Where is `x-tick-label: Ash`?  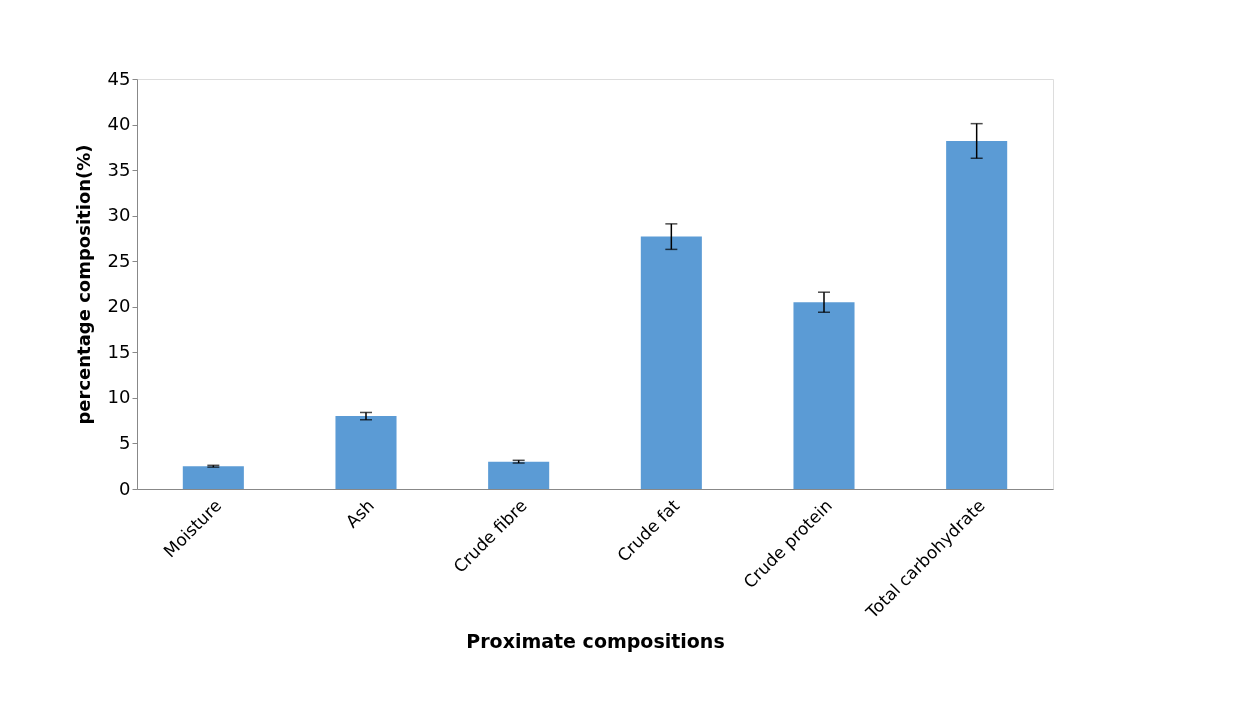 x-tick-label: Ash is located at coordinates (360, 513).